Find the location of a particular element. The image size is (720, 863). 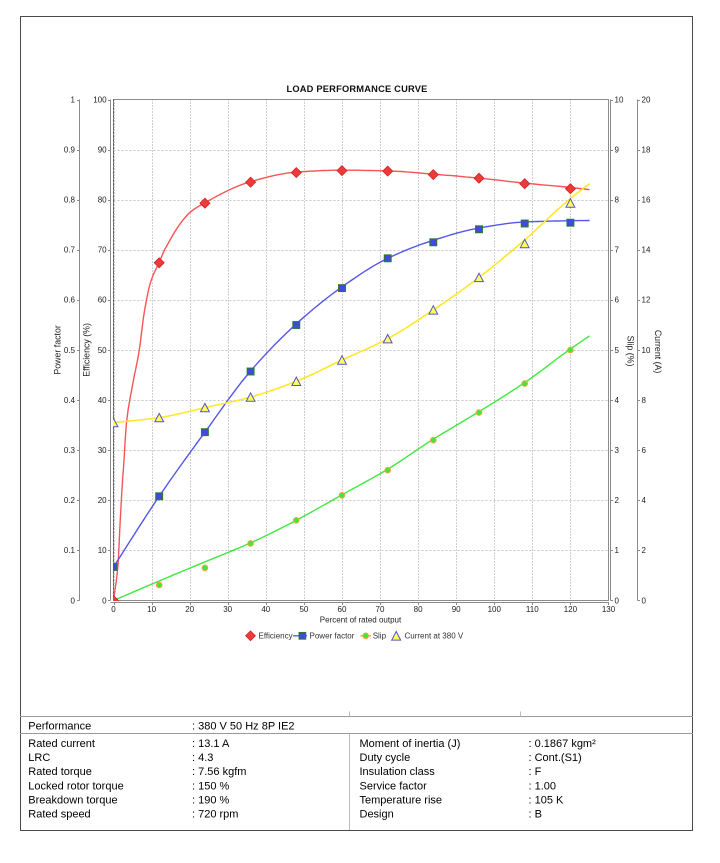

svg-text:: 720 rpm: : 720 rpm is located at coordinates (215, 815).